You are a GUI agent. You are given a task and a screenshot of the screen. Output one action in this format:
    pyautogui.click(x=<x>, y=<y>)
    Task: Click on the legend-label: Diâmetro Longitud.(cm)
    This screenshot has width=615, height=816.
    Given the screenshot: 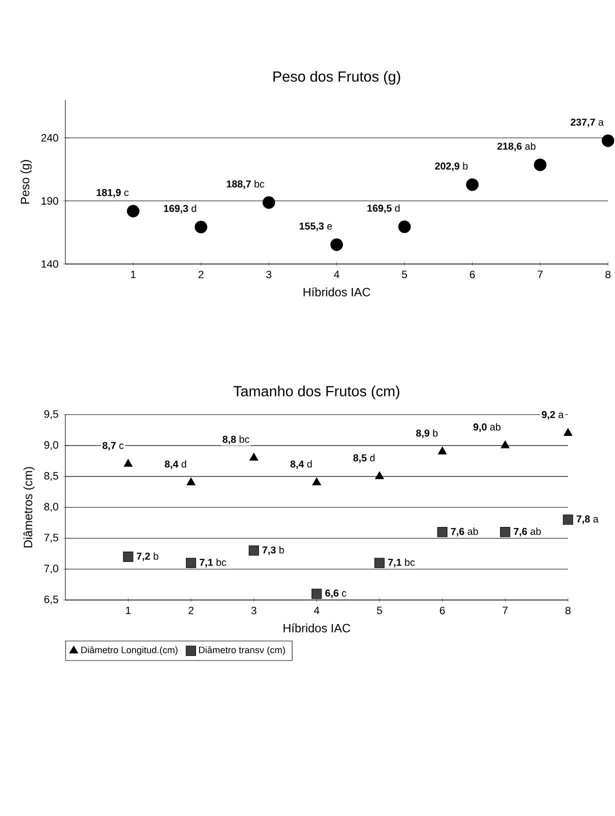 What is the action you would take?
    pyautogui.click(x=129, y=651)
    